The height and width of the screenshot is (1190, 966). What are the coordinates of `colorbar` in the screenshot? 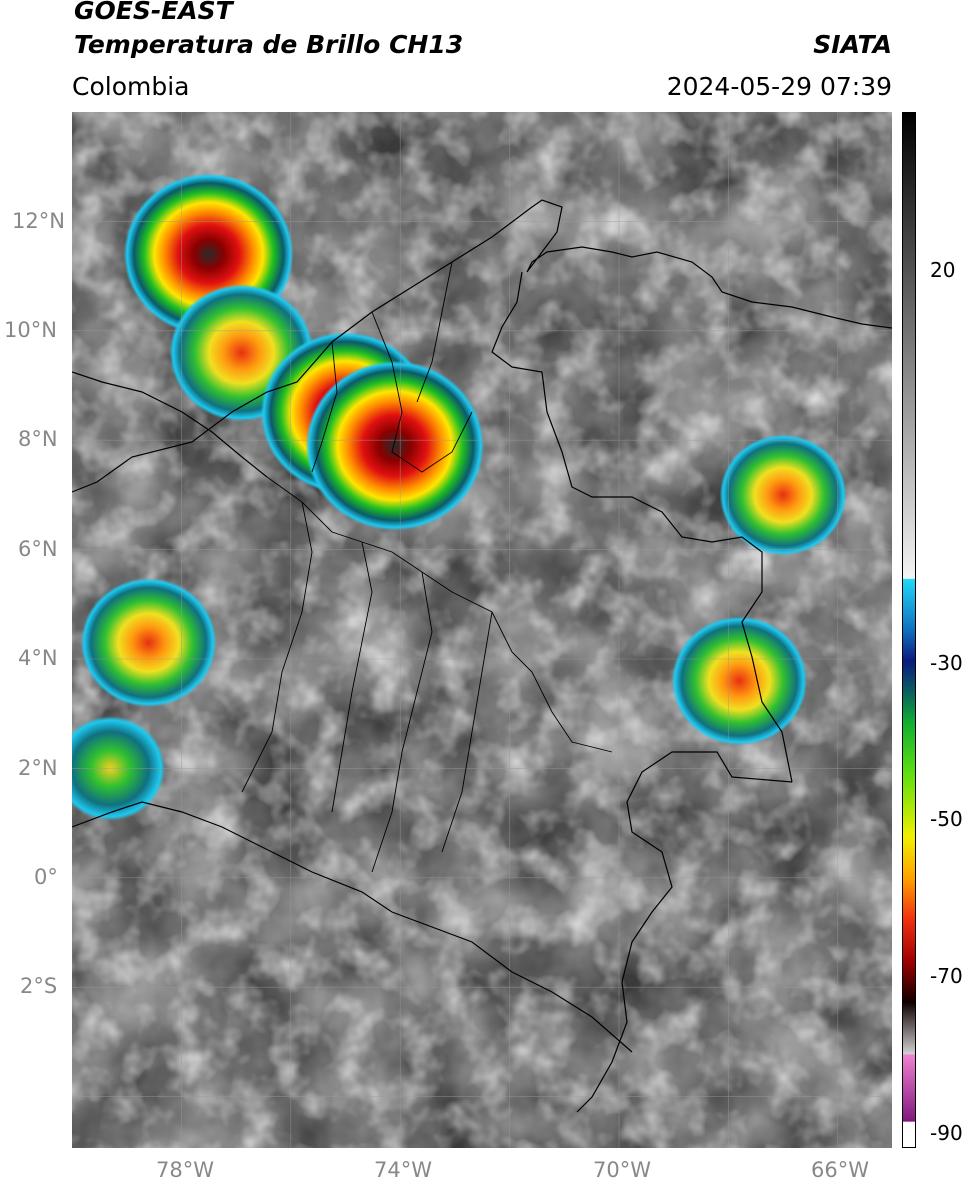 It's located at (909, 630).